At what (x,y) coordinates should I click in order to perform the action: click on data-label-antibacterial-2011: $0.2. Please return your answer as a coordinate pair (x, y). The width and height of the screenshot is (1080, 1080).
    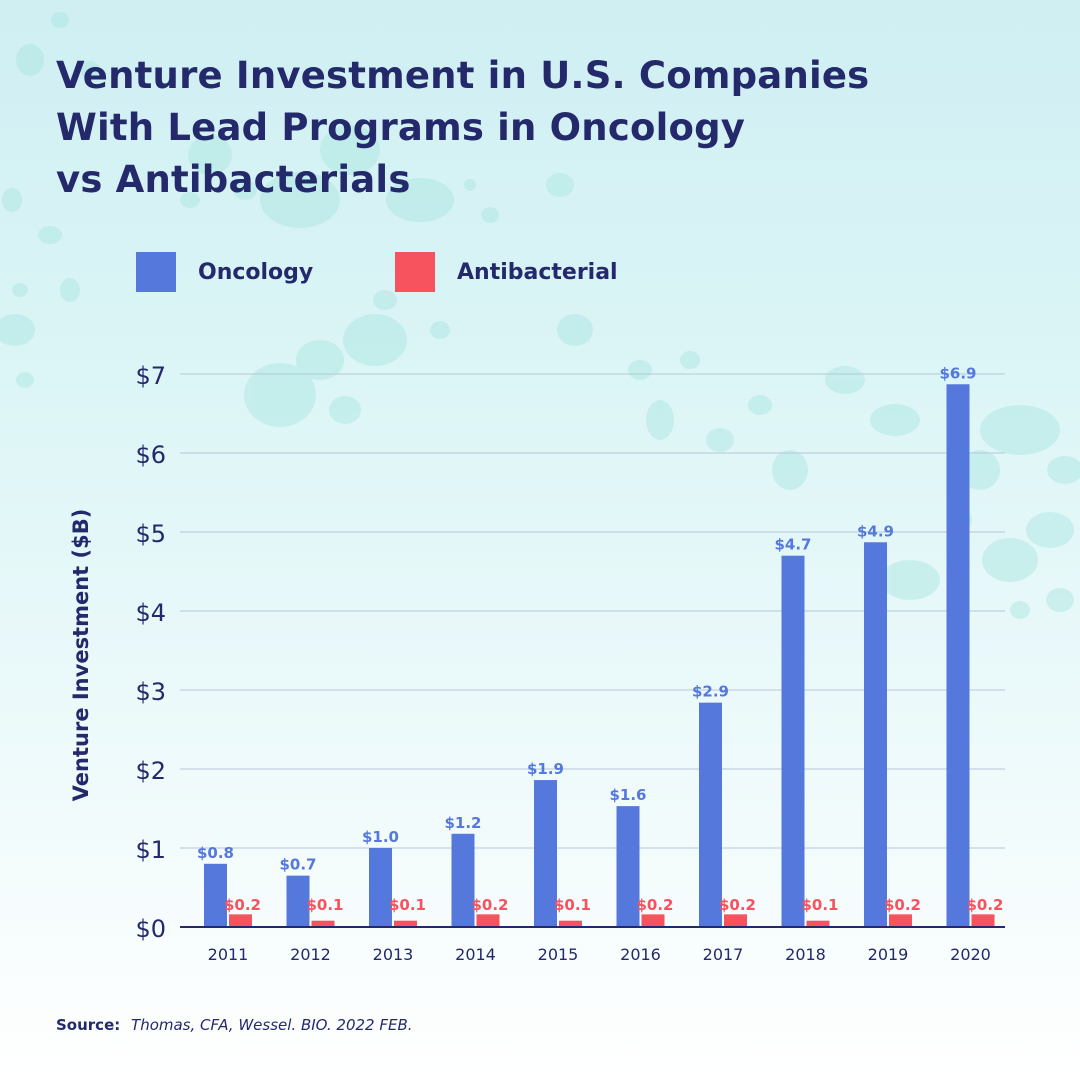
    Looking at the image, I should click on (242, 905).